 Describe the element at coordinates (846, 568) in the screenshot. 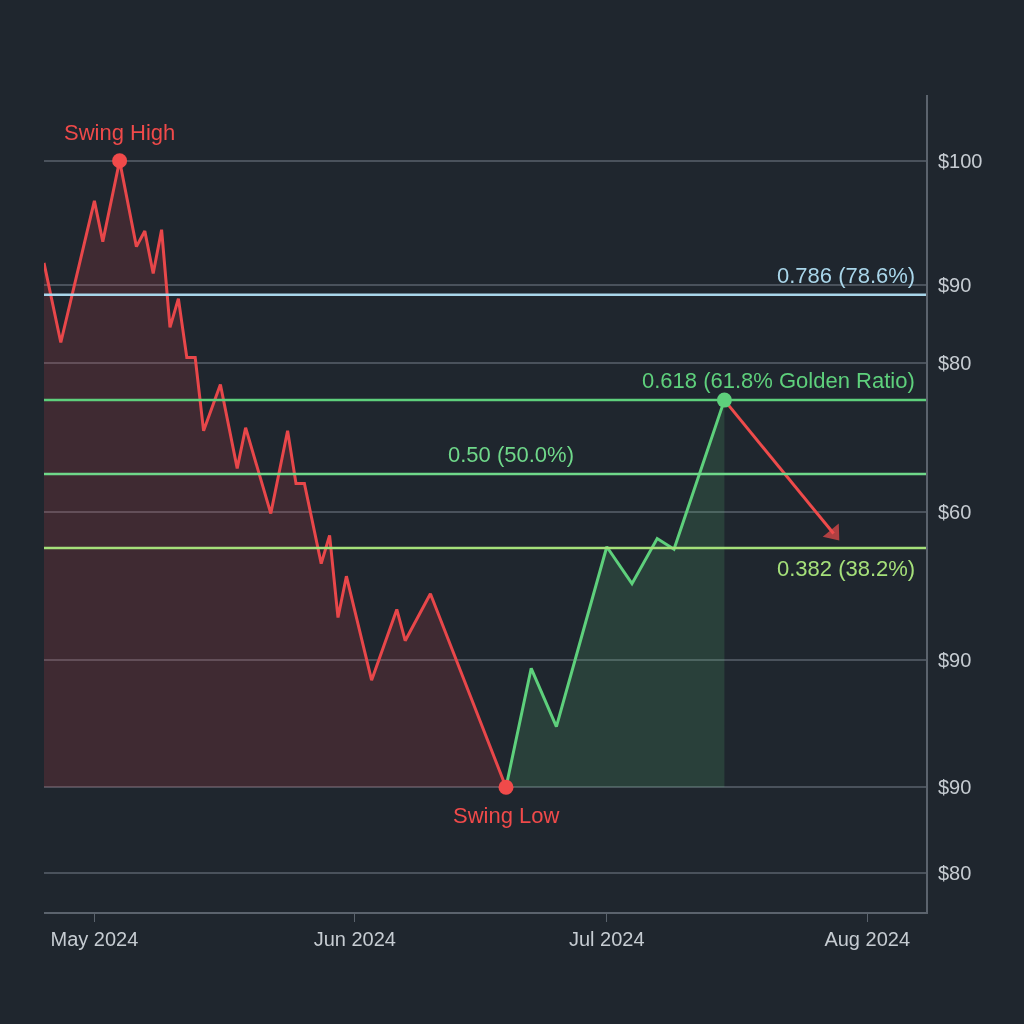

I see `ref-line-label: 0.382 (38.2%)` at that location.